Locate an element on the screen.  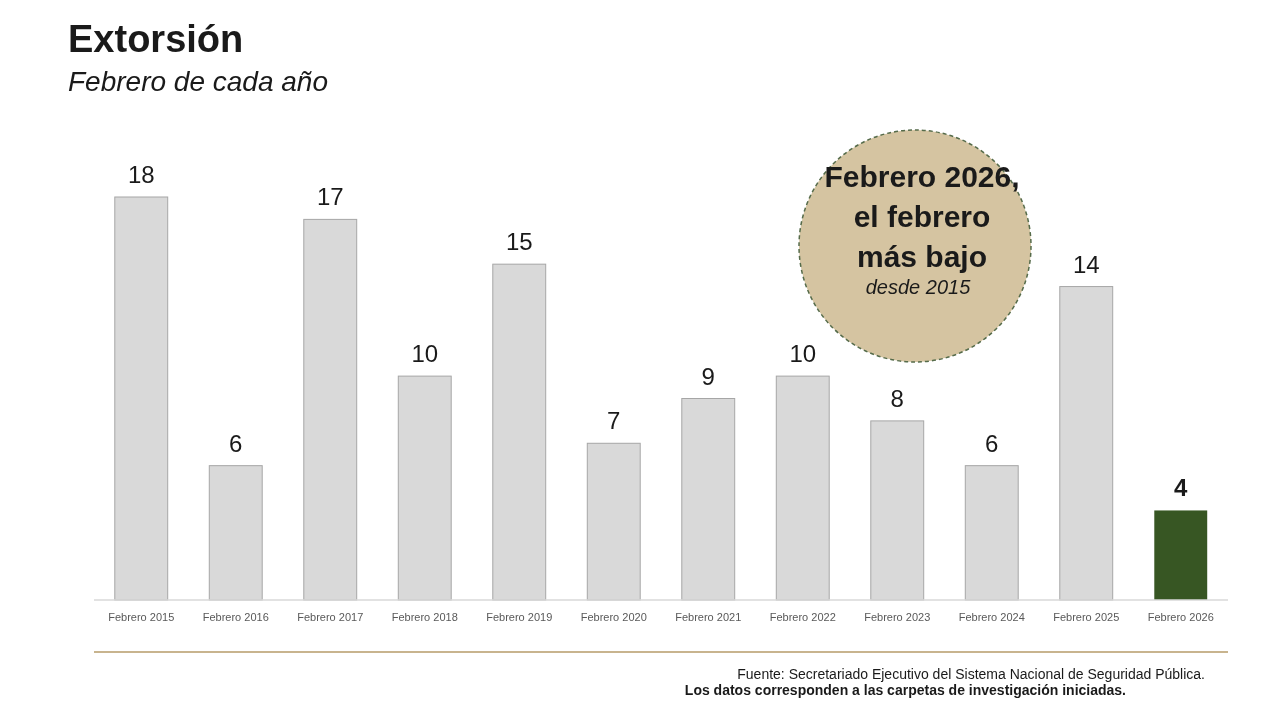
annotation: desde 2015 is located at coordinates (918, 287).